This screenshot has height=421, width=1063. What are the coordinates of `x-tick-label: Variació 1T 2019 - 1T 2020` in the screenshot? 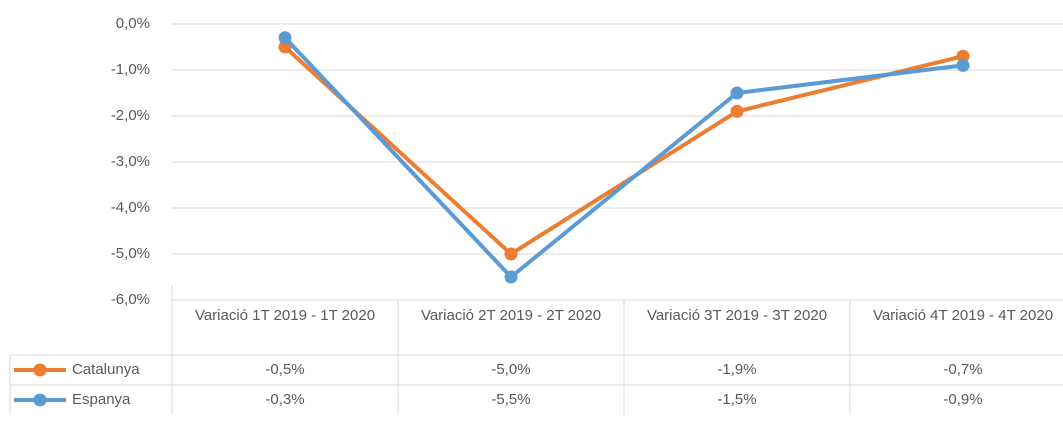 It's located at (285, 315).